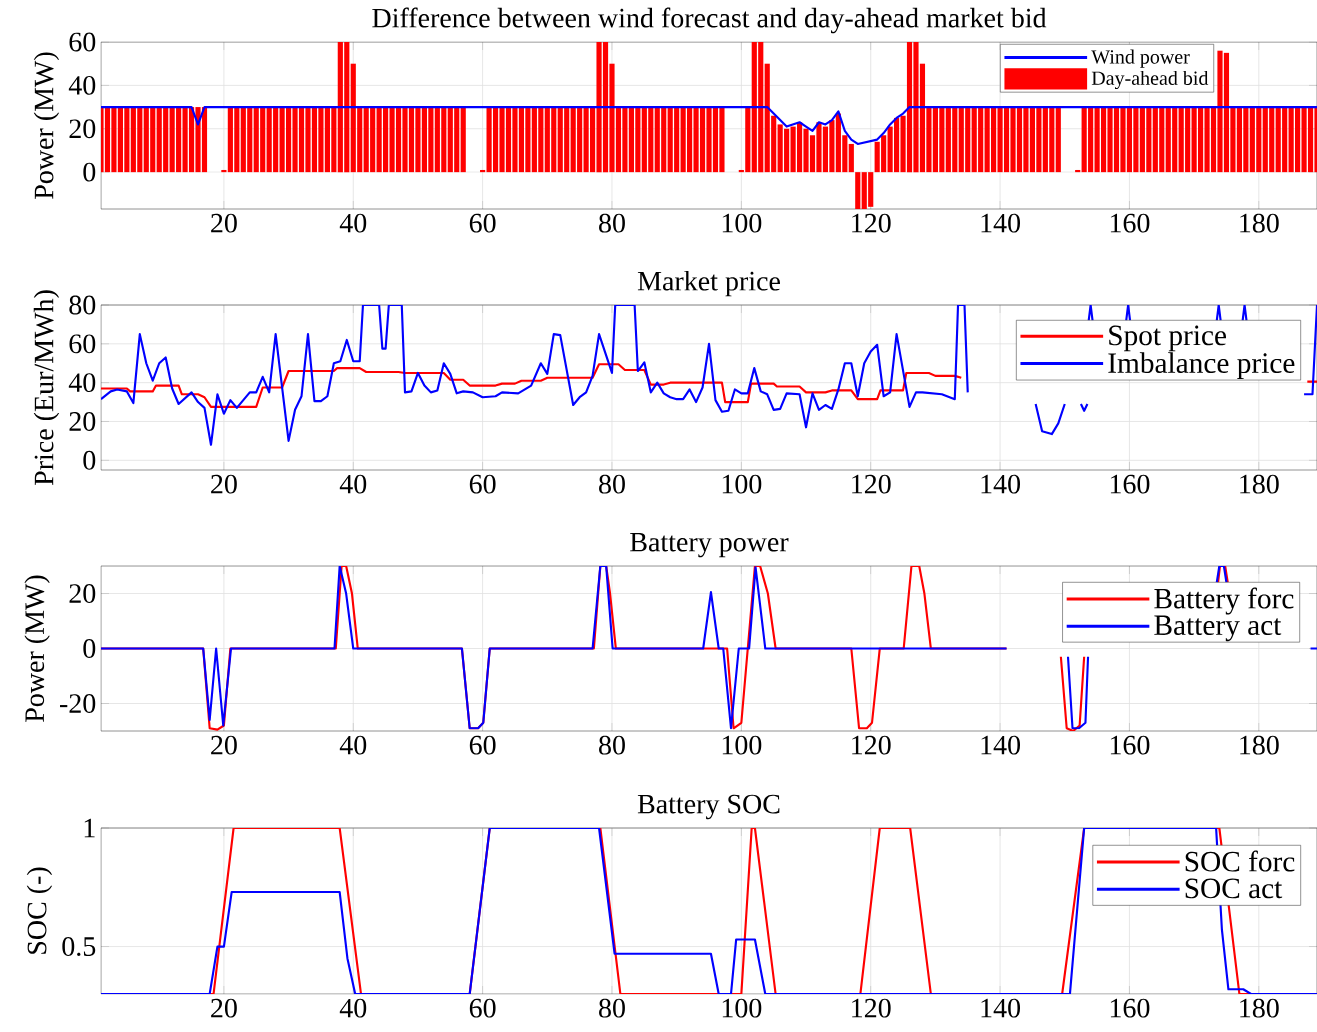  What do you see at coordinates (708, 807) in the screenshot?
I see `chart-title: Battery SOC` at bounding box center [708, 807].